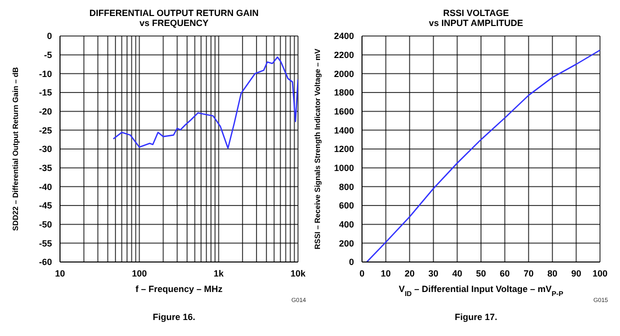 The image size is (620, 336). What do you see at coordinates (45, 93) in the screenshot?
I see `y-tick-label: -15` at bounding box center [45, 93].